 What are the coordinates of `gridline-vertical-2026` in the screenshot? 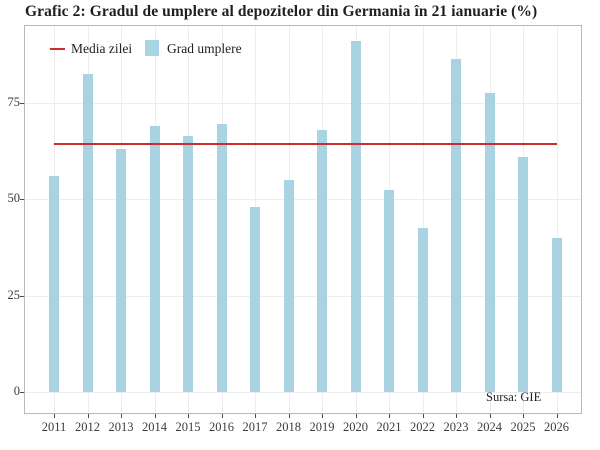 It's located at (557, 219).